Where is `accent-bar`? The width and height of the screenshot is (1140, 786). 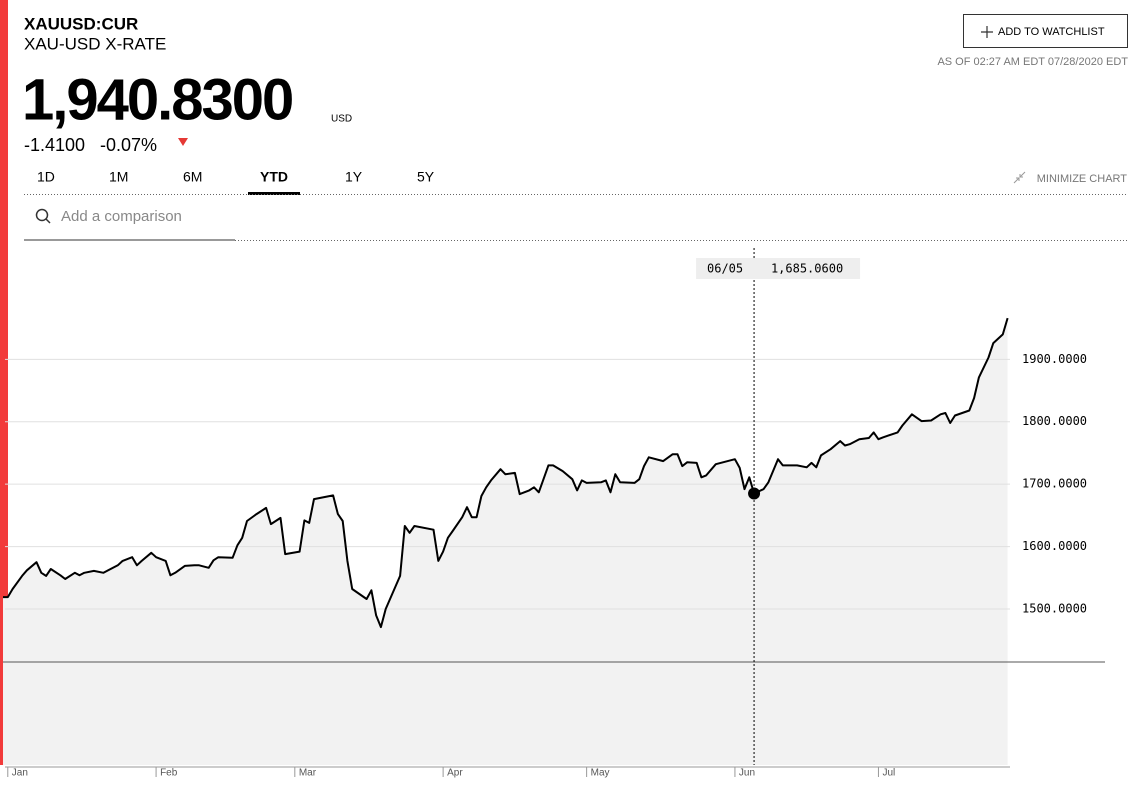 accent-bar is located at coordinates (4, 382).